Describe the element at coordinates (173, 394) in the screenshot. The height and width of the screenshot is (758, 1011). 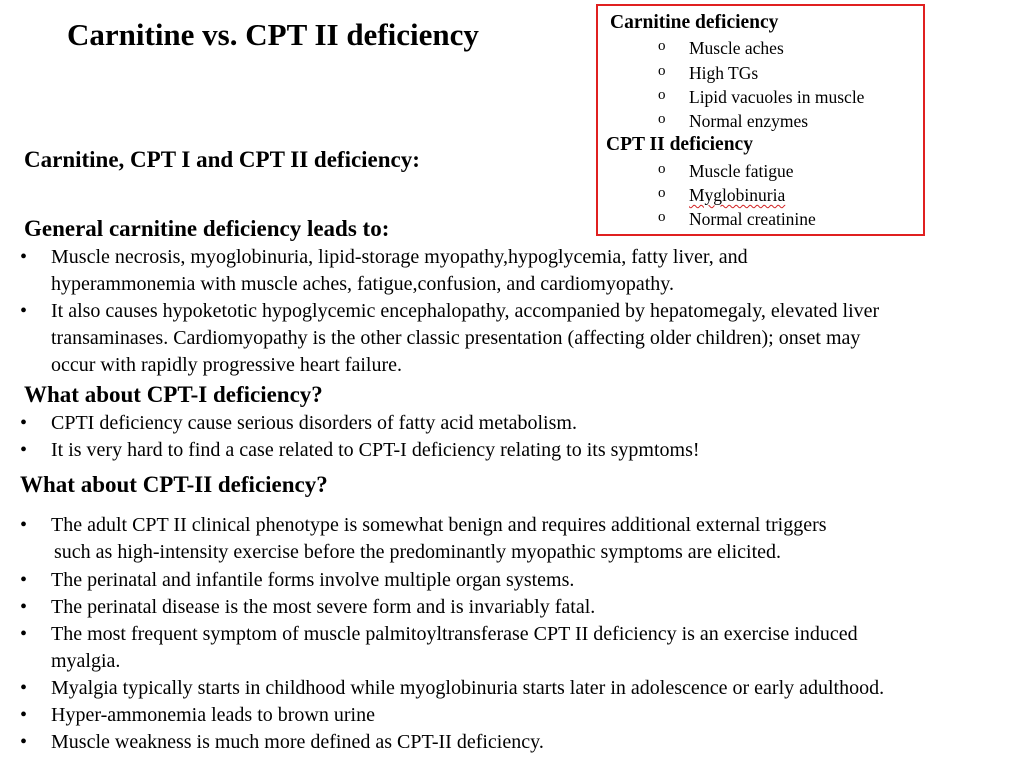
I see `cpt1-heading: What about CPT-I deficiency?` at that location.